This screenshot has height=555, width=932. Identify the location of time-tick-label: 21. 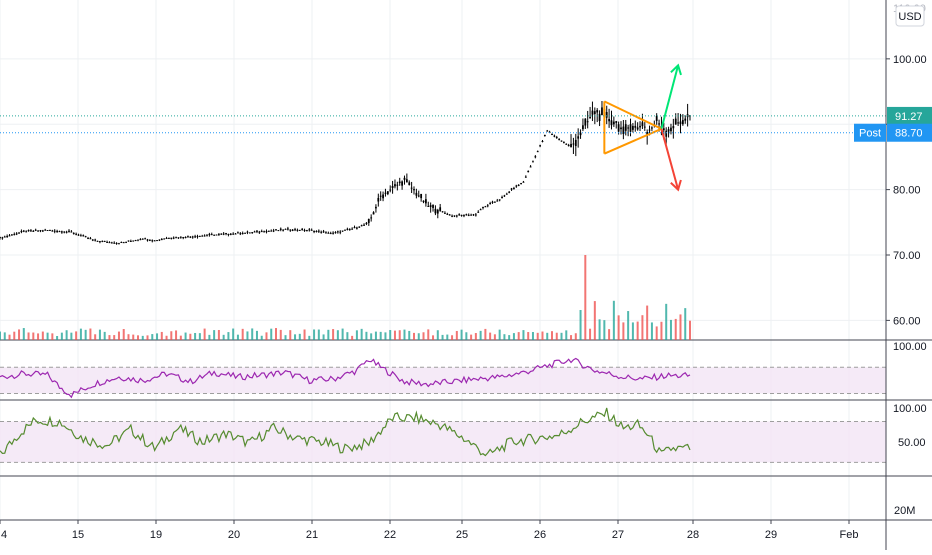
(312, 535).